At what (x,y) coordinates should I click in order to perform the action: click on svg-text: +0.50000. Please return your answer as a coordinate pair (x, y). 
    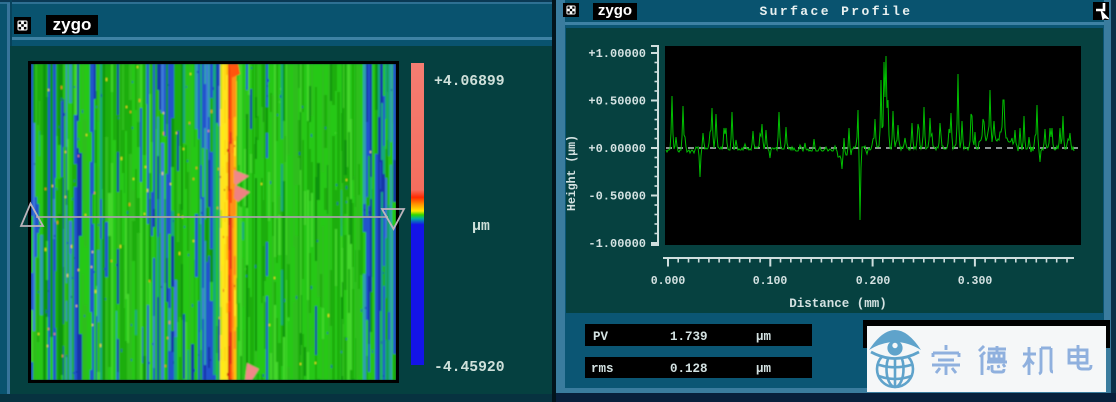
    Looking at the image, I should click on (617, 102).